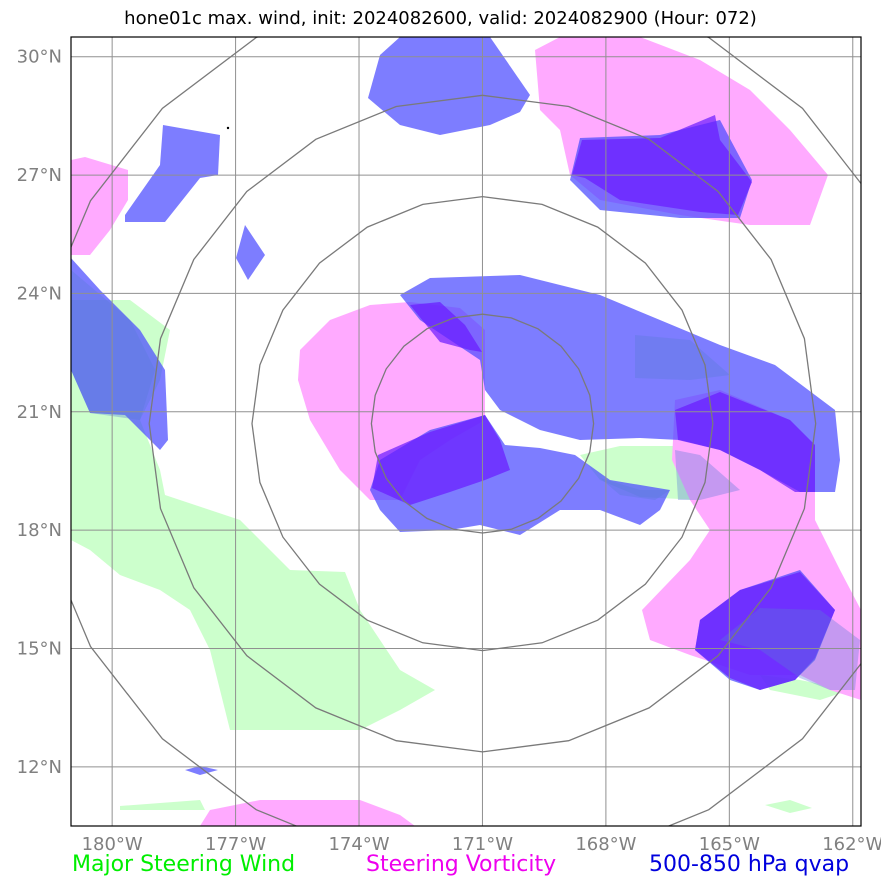 The height and width of the screenshot is (891, 881). What do you see at coordinates (39, 175) in the screenshot?
I see `latitude-tick-label: 27°N` at bounding box center [39, 175].